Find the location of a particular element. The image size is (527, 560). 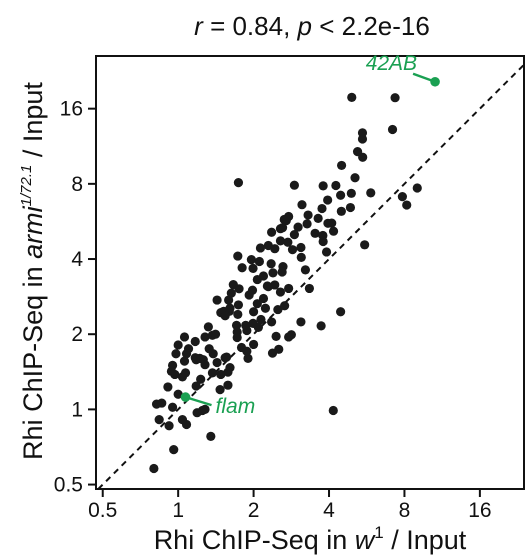

y-tick-label: 16 is located at coordinates (71, 109).